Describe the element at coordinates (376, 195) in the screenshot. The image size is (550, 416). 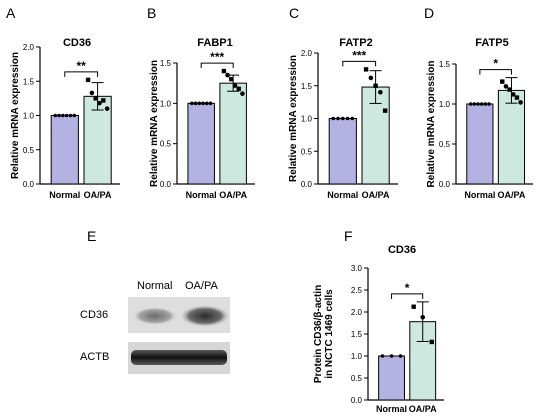
I see `category-label-c: OA/PA` at that location.